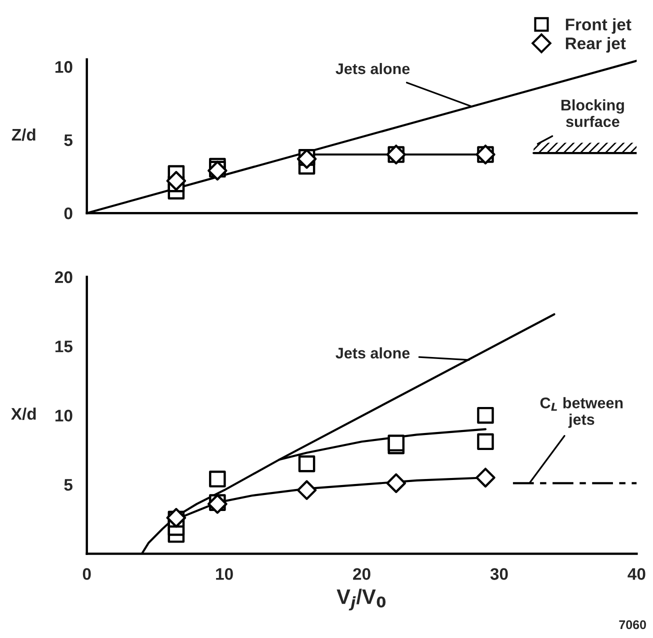 The width and height of the screenshot is (653, 638). I want to click on x-axis-title: V$_{j}$/V$_{0}$, so click(361, 599).